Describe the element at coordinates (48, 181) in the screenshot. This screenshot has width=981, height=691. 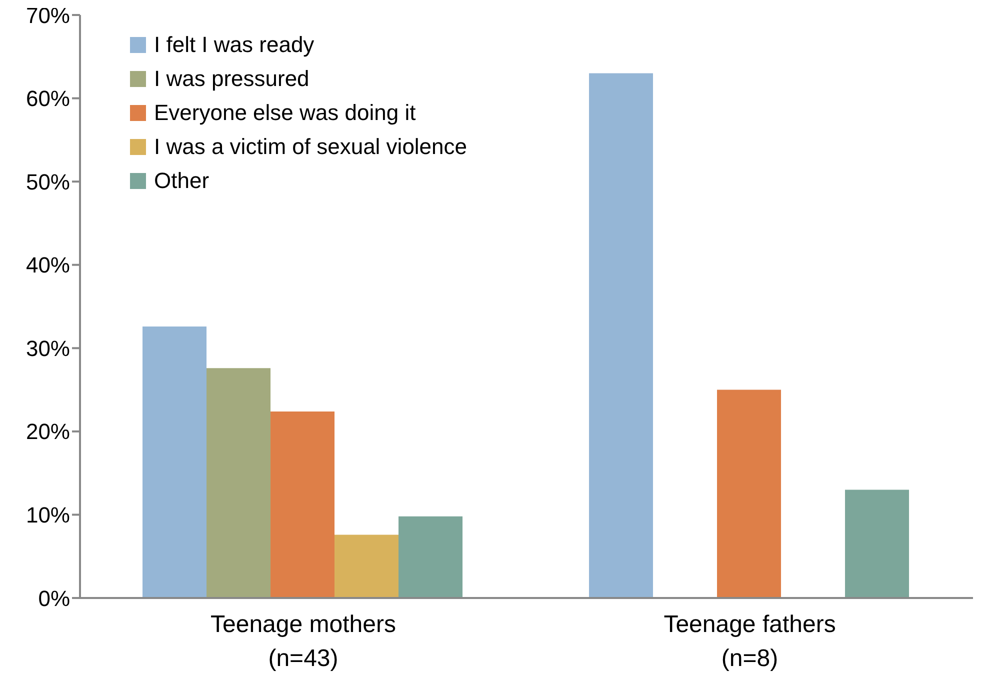
I see `y-tick-label: 50%` at that location.